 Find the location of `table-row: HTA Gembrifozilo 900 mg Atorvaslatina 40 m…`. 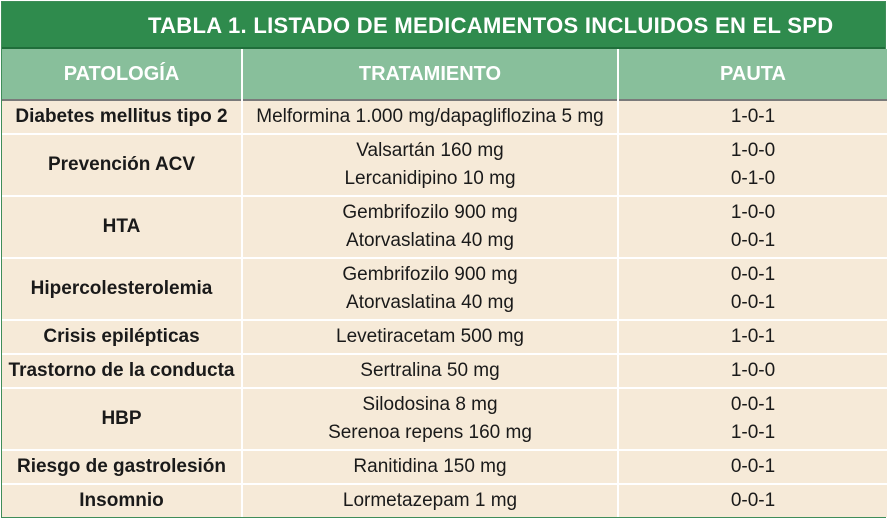

table-row: HTA Gembrifozilo 900 mg Atorvaslatina 40 m… is located at coordinates (444, 226).